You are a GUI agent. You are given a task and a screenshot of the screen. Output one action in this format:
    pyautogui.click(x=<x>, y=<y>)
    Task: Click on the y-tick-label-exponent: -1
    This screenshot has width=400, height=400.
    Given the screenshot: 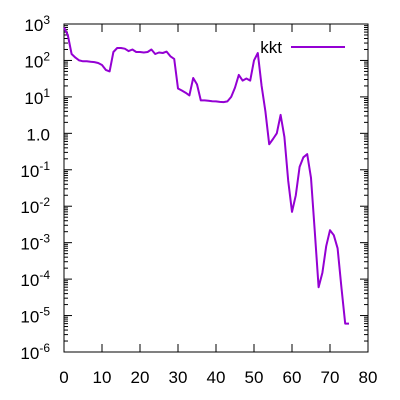 What is the action you would take?
    pyautogui.click(x=44, y=166)
    